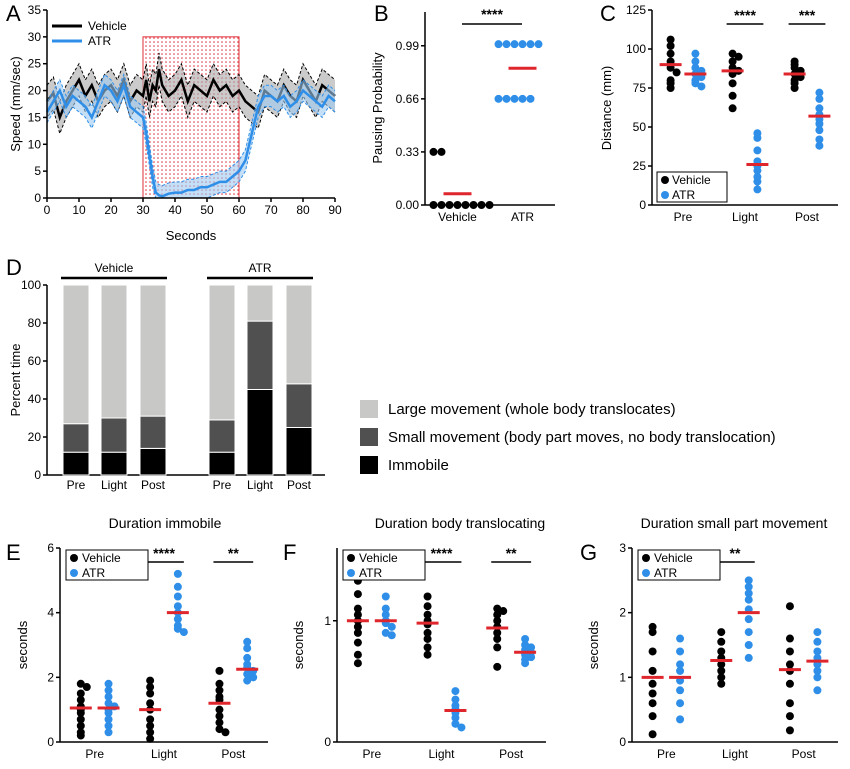 The width and height of the screenshot is (850, 769). What do you see at coordinates (37, 171) in the screenshot?
I see `y-tick-label: 5` at bounding box center [37, 171].